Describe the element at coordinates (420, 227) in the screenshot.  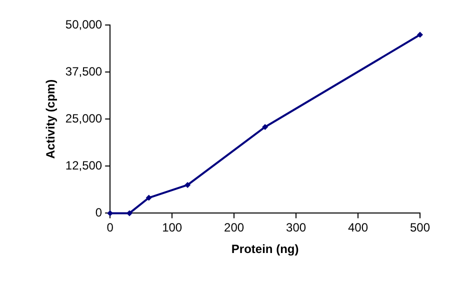
I see `x-tick-label: 500` at that location.